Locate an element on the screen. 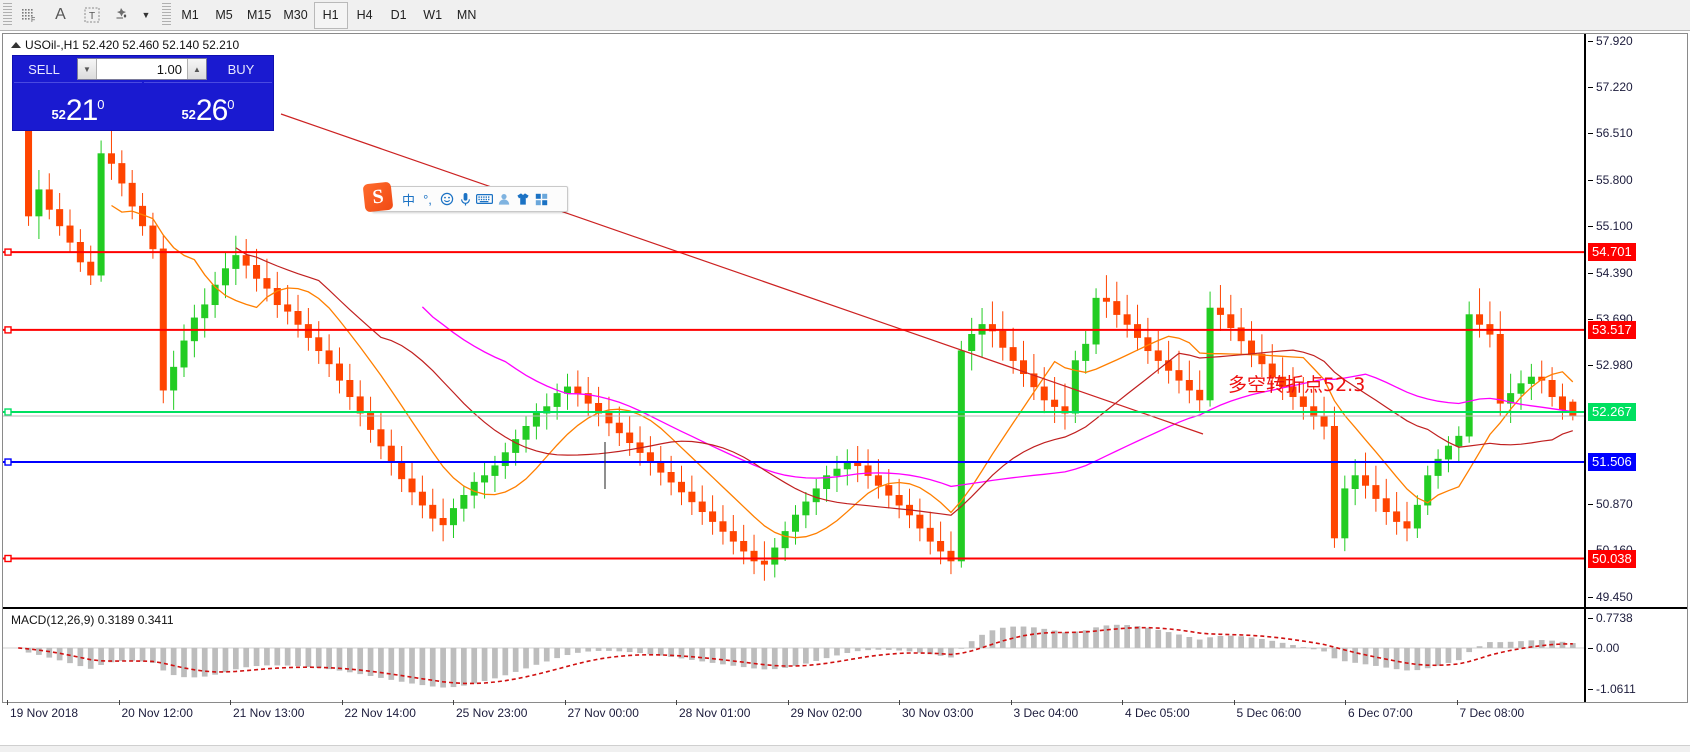 The image size is (1690, 752). price-tick-label: 50.870 is located at coordinates (1610, 504).